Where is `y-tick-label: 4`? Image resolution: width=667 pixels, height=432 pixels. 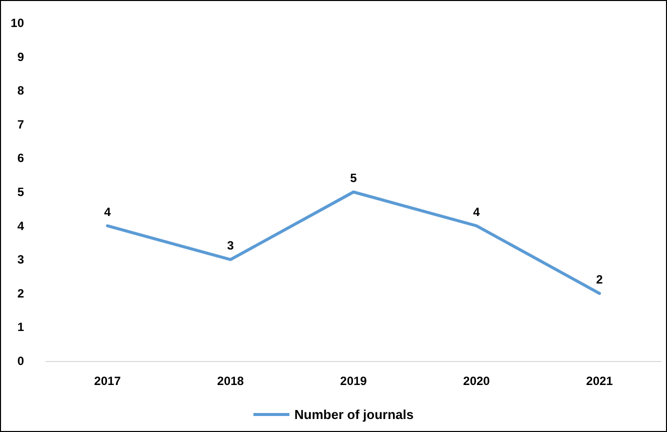
y-tick-label: 4 is located at coordinates (20, 225).